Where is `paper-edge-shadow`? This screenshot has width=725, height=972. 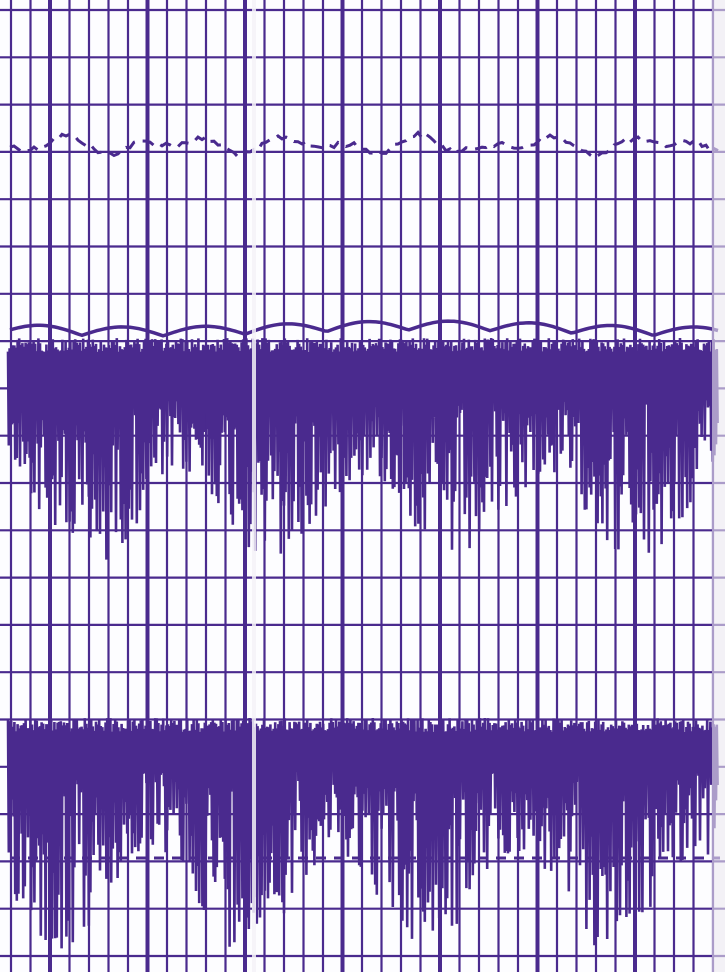 paper-edge-shadow is located at coordinates (718, 486).